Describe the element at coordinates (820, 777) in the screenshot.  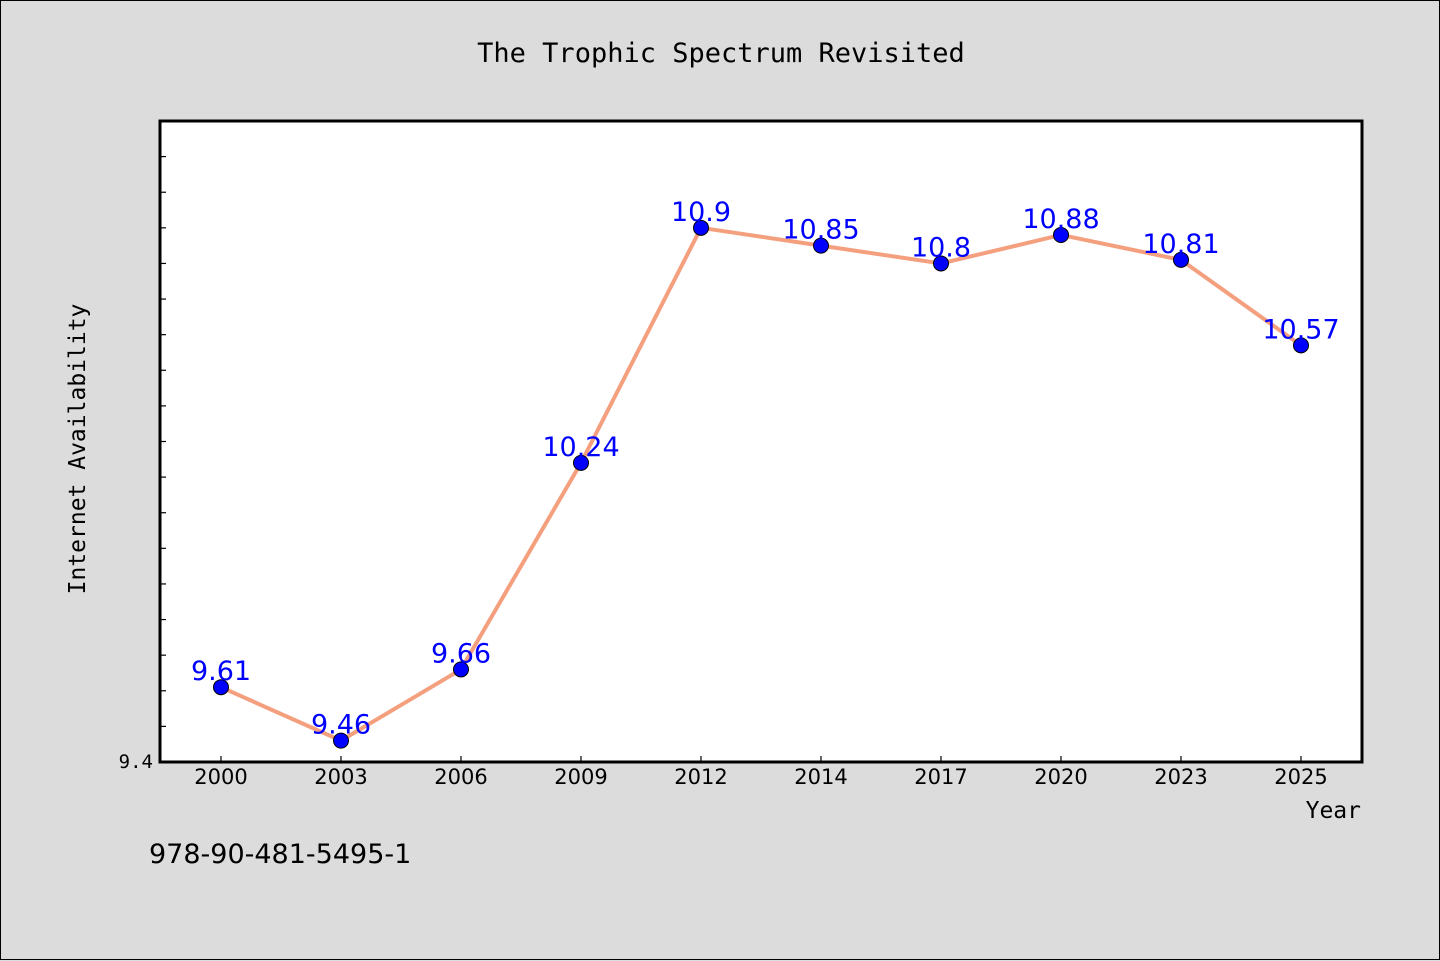
I see `x-tick-label: 2014` at that location.